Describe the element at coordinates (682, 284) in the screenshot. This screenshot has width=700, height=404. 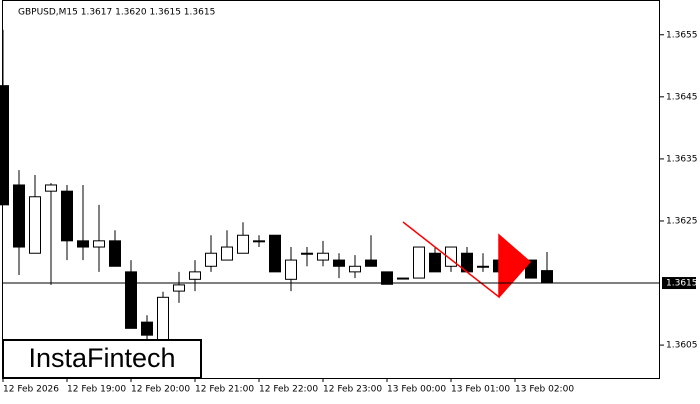
I see `current-price-label: 1.3615` at that location.